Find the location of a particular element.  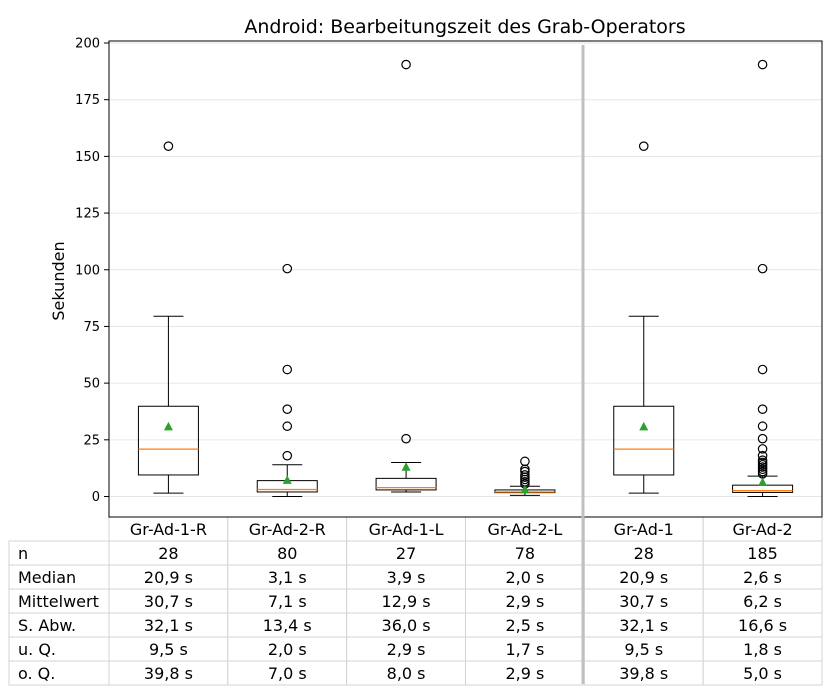

table-row-label: Mittelwert is located at coordinates (58, 601).